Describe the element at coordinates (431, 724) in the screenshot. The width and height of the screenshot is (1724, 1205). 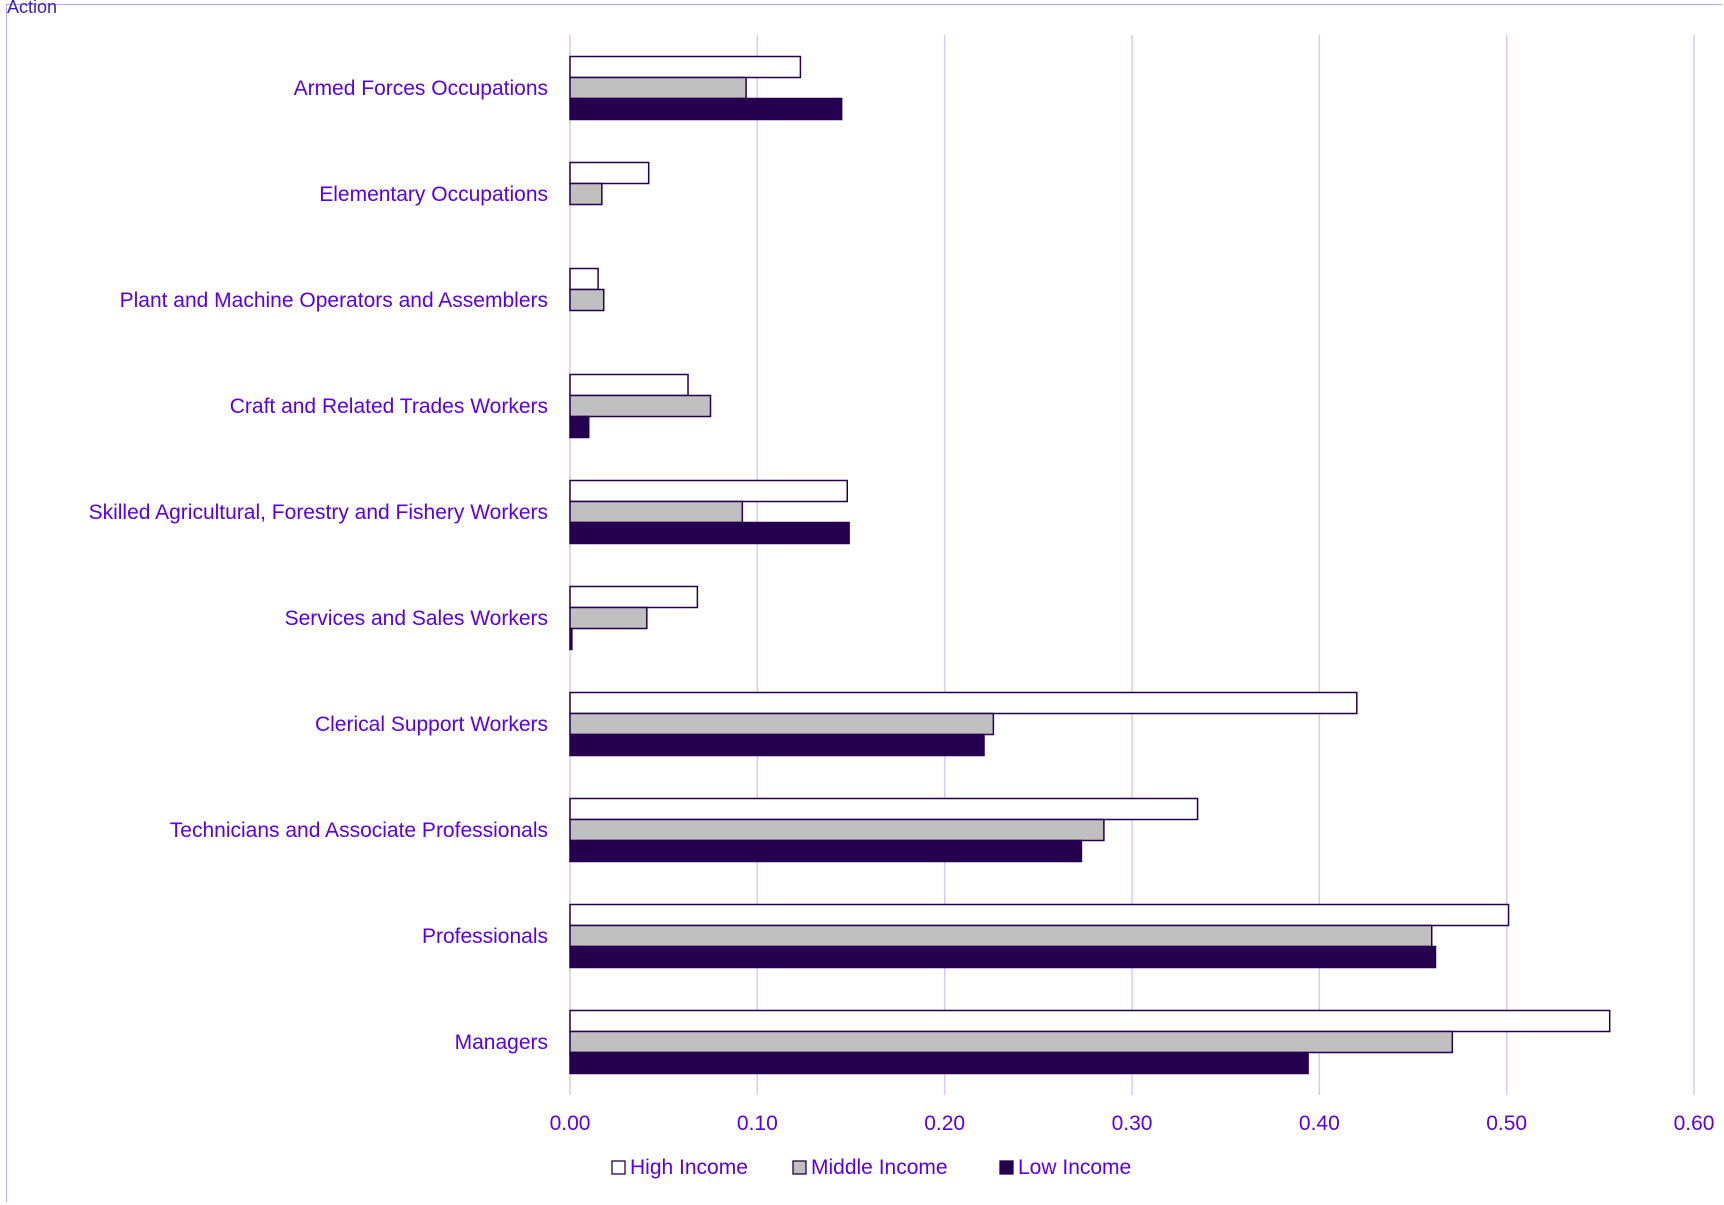
I see `category-label: Clerical Support Workers` at that location.